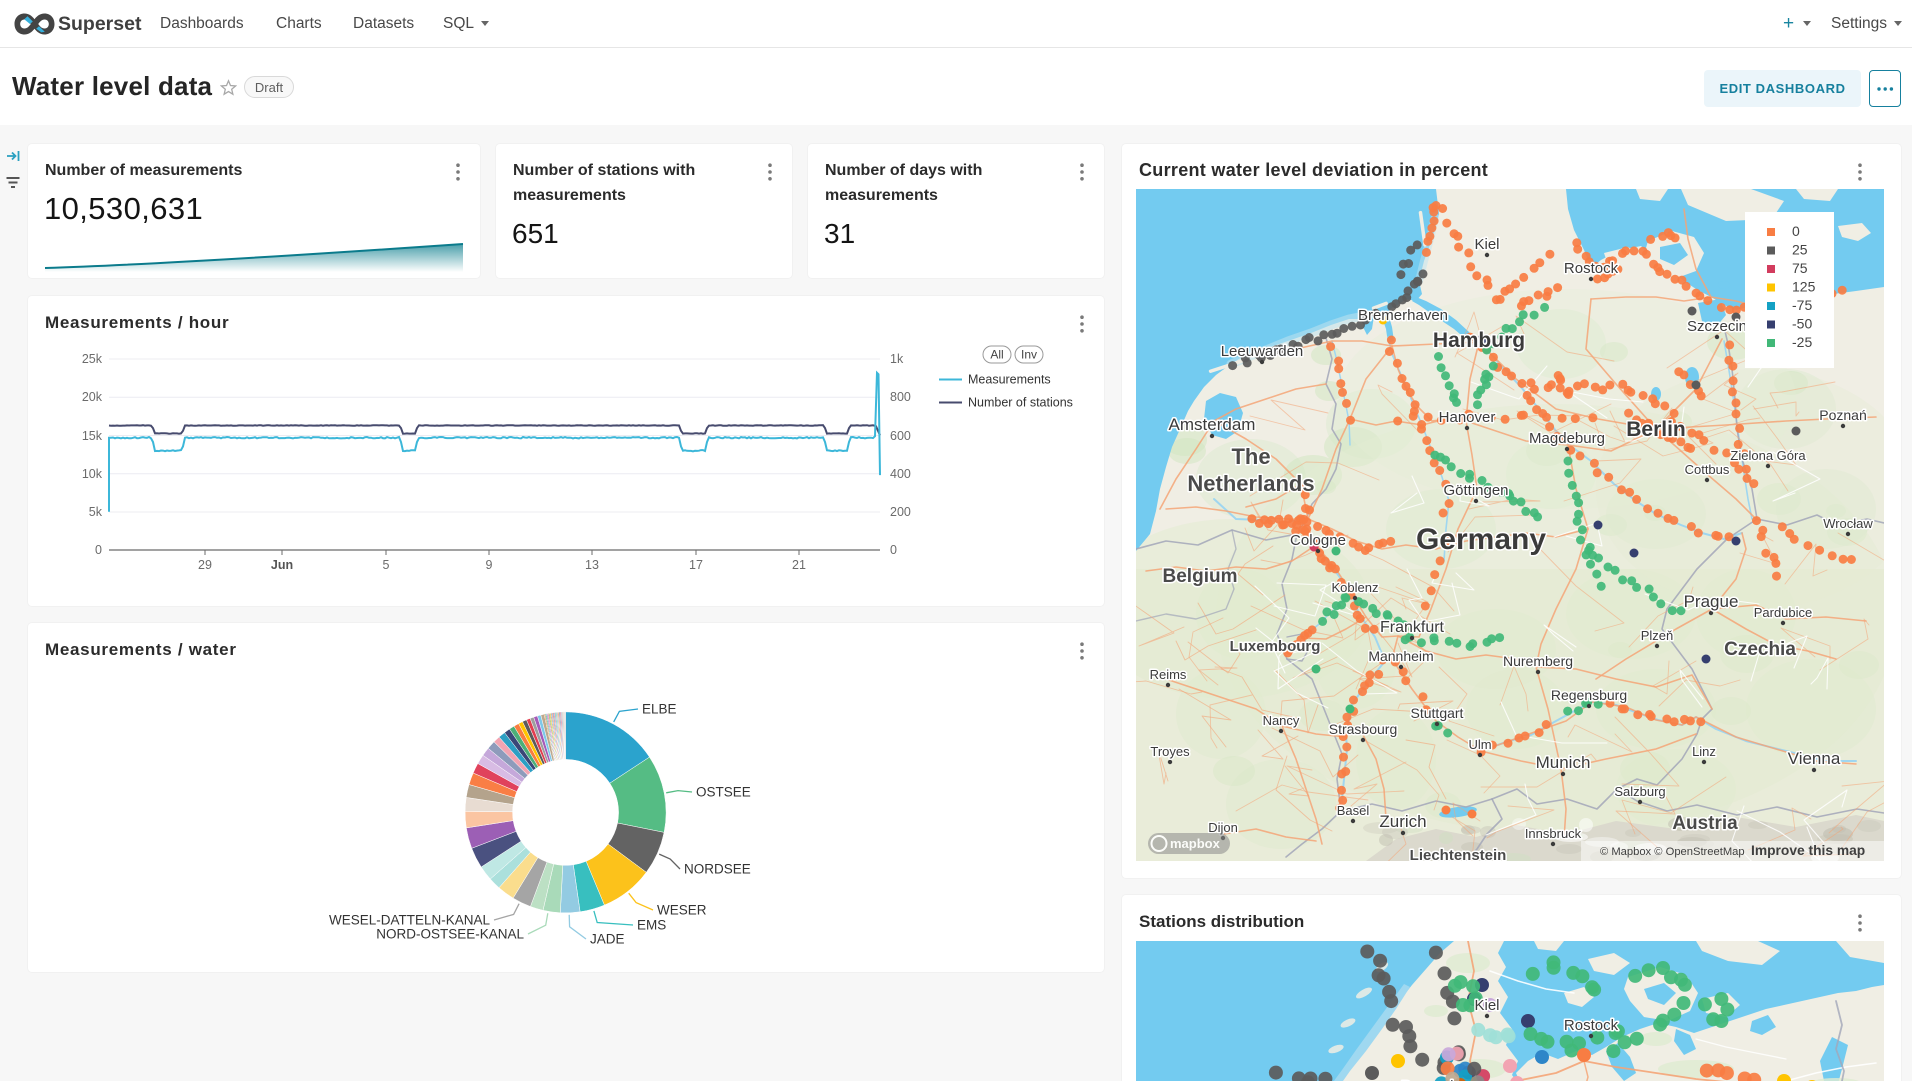 Image resolution: width=1912 pixels, height=1081 pixels. I want to click on svg-text: Göttingen, so click(1475, 490).